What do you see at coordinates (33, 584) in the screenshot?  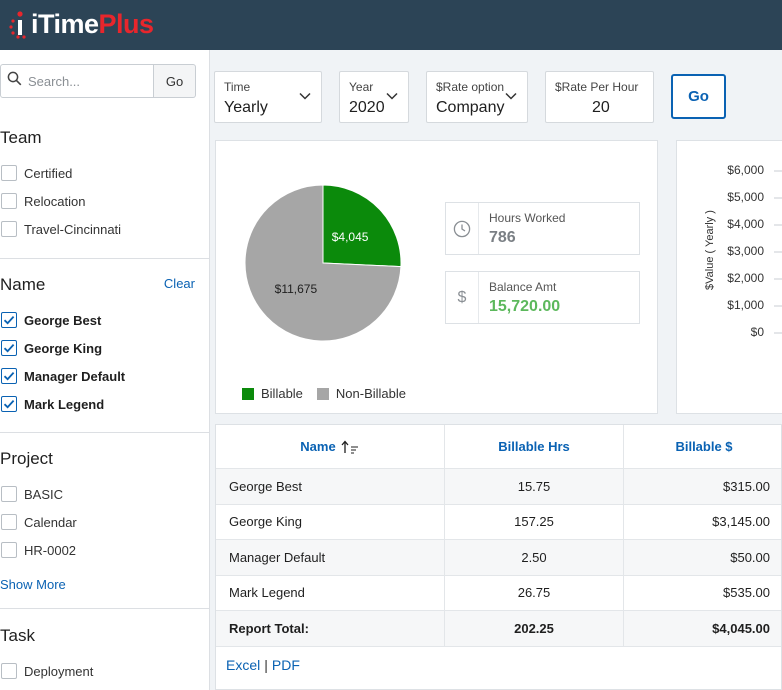 I see `show-more-link: Show More` at bounding box center [33, 584].